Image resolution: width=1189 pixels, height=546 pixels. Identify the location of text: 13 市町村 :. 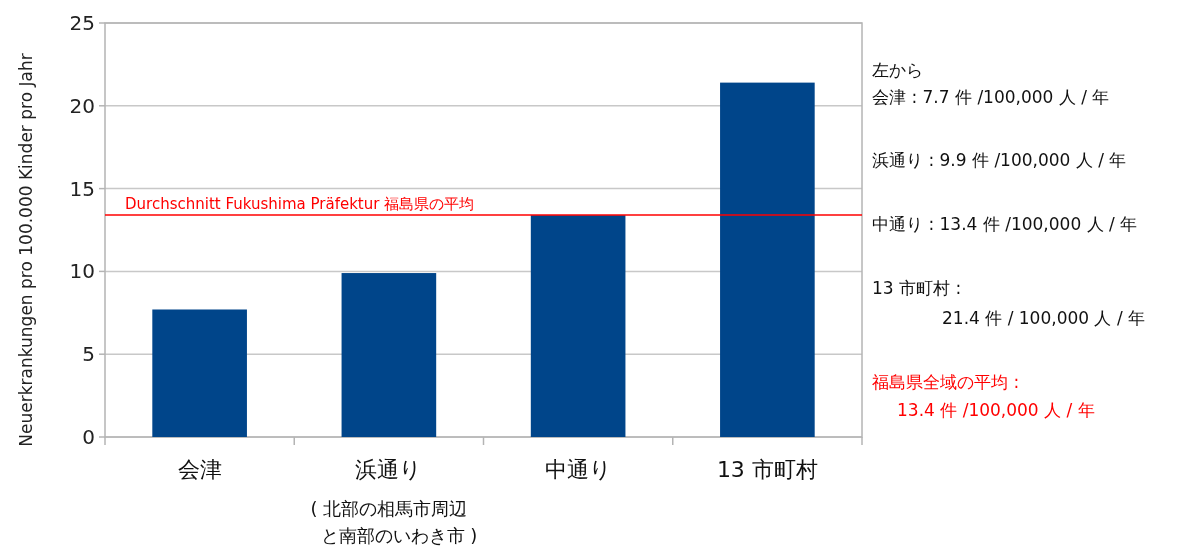
(917, 288).